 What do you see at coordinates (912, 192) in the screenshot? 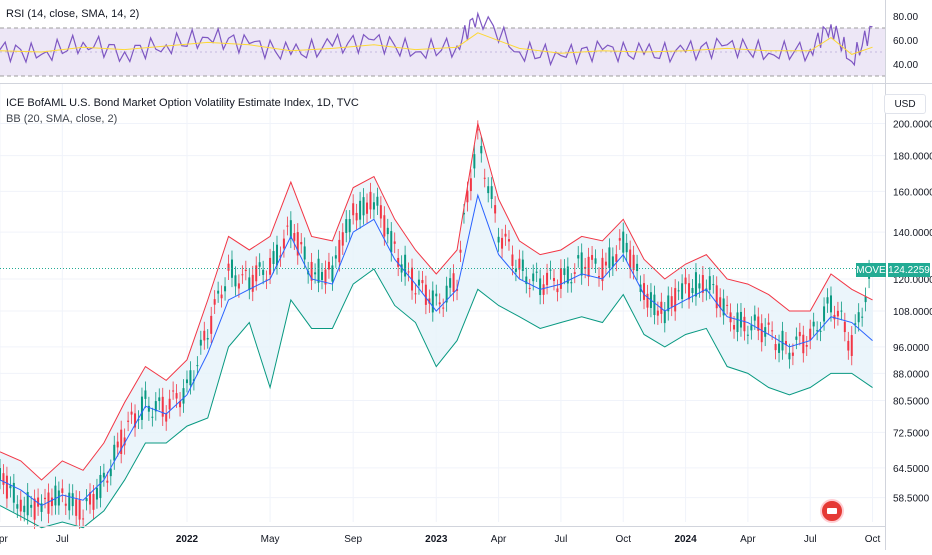
I see `price-tick-label: 160.0000` at bounding box center [912, 192].